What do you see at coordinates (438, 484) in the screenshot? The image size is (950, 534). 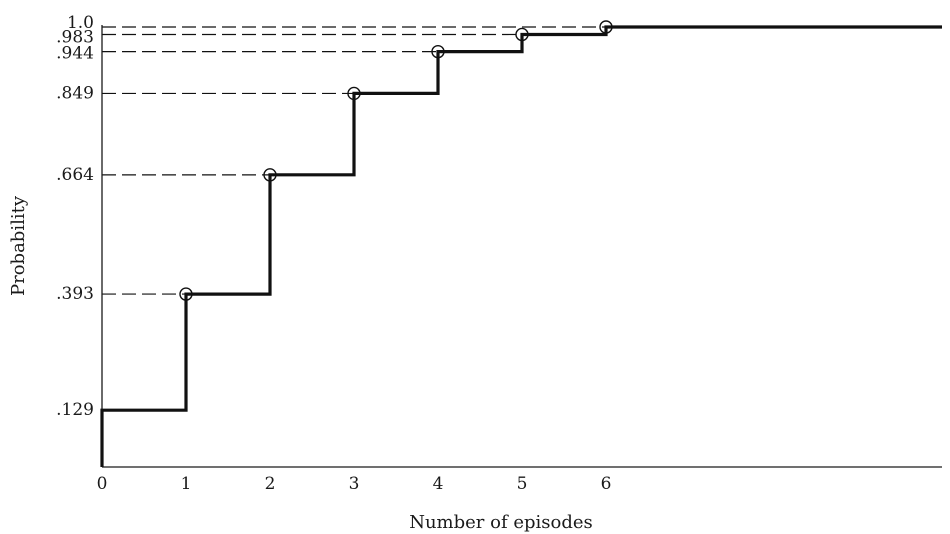 I see `x-tick-label: 4` at bounding box center [438, 484].